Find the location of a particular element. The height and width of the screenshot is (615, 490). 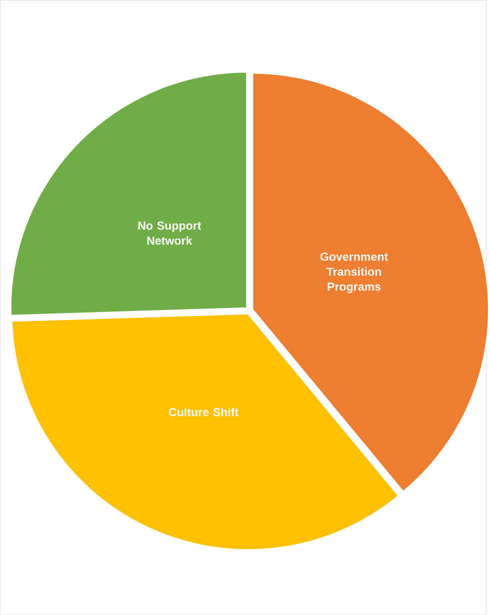

slice-label: No Support Network is located at coordinates (170, 233).